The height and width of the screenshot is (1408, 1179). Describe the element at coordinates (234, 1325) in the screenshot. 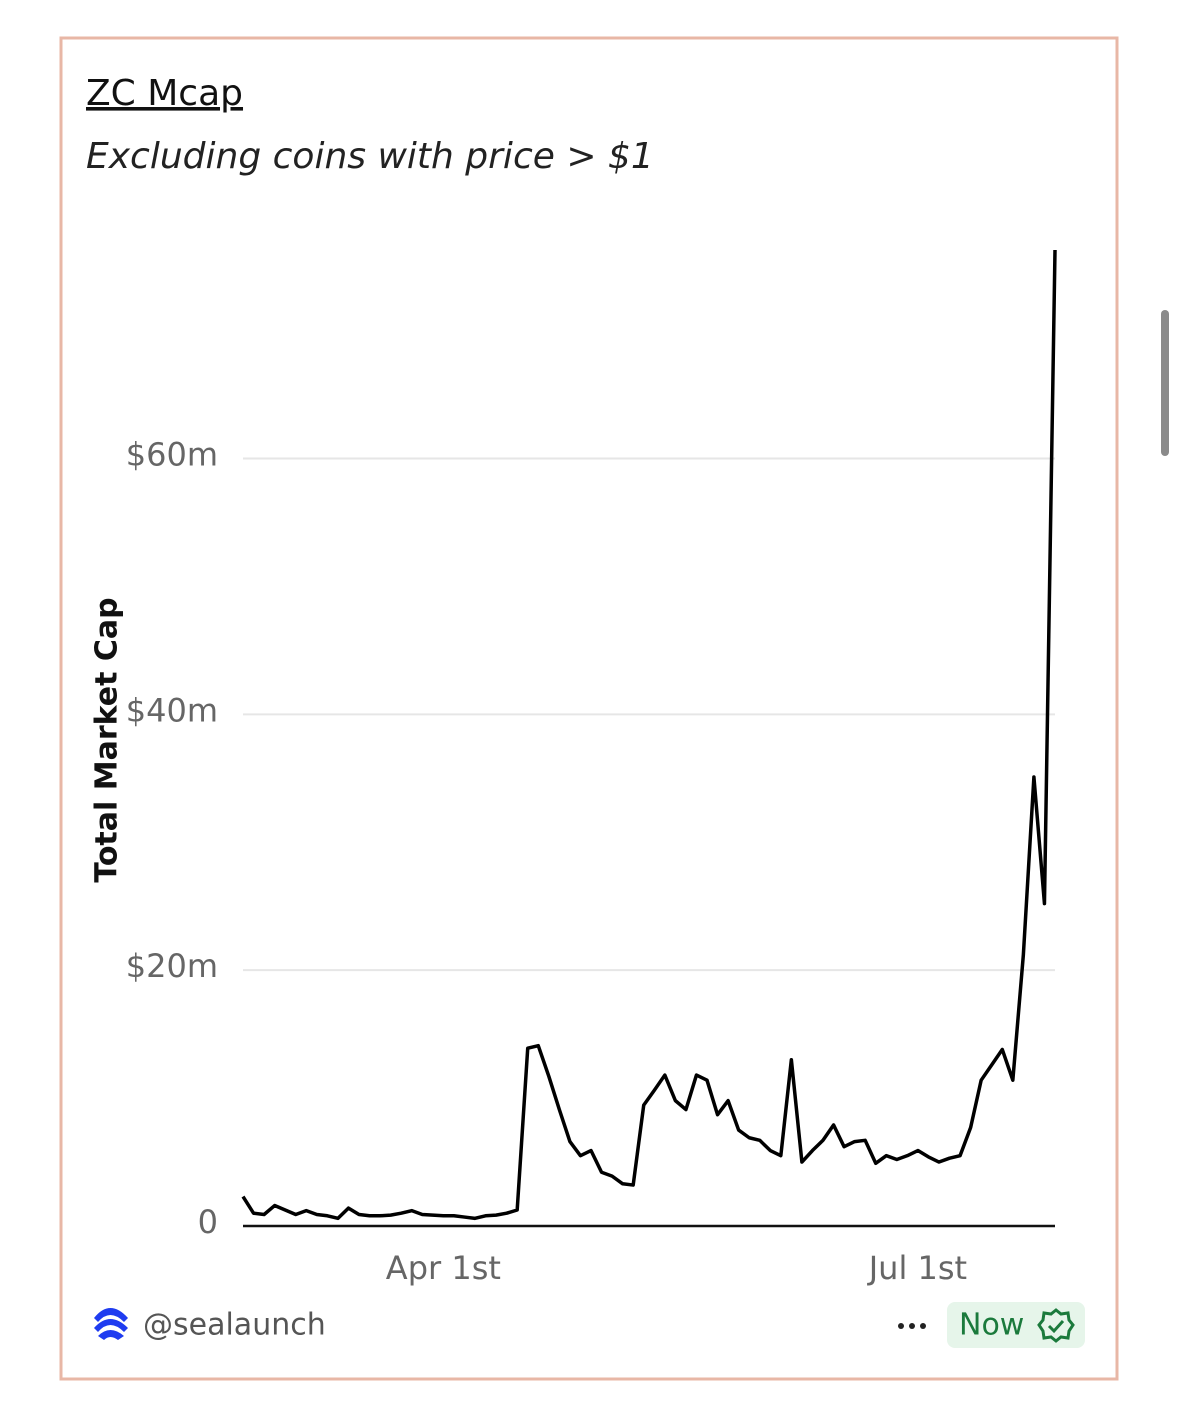

I see `footer-handle: @sealaunch` at that location.